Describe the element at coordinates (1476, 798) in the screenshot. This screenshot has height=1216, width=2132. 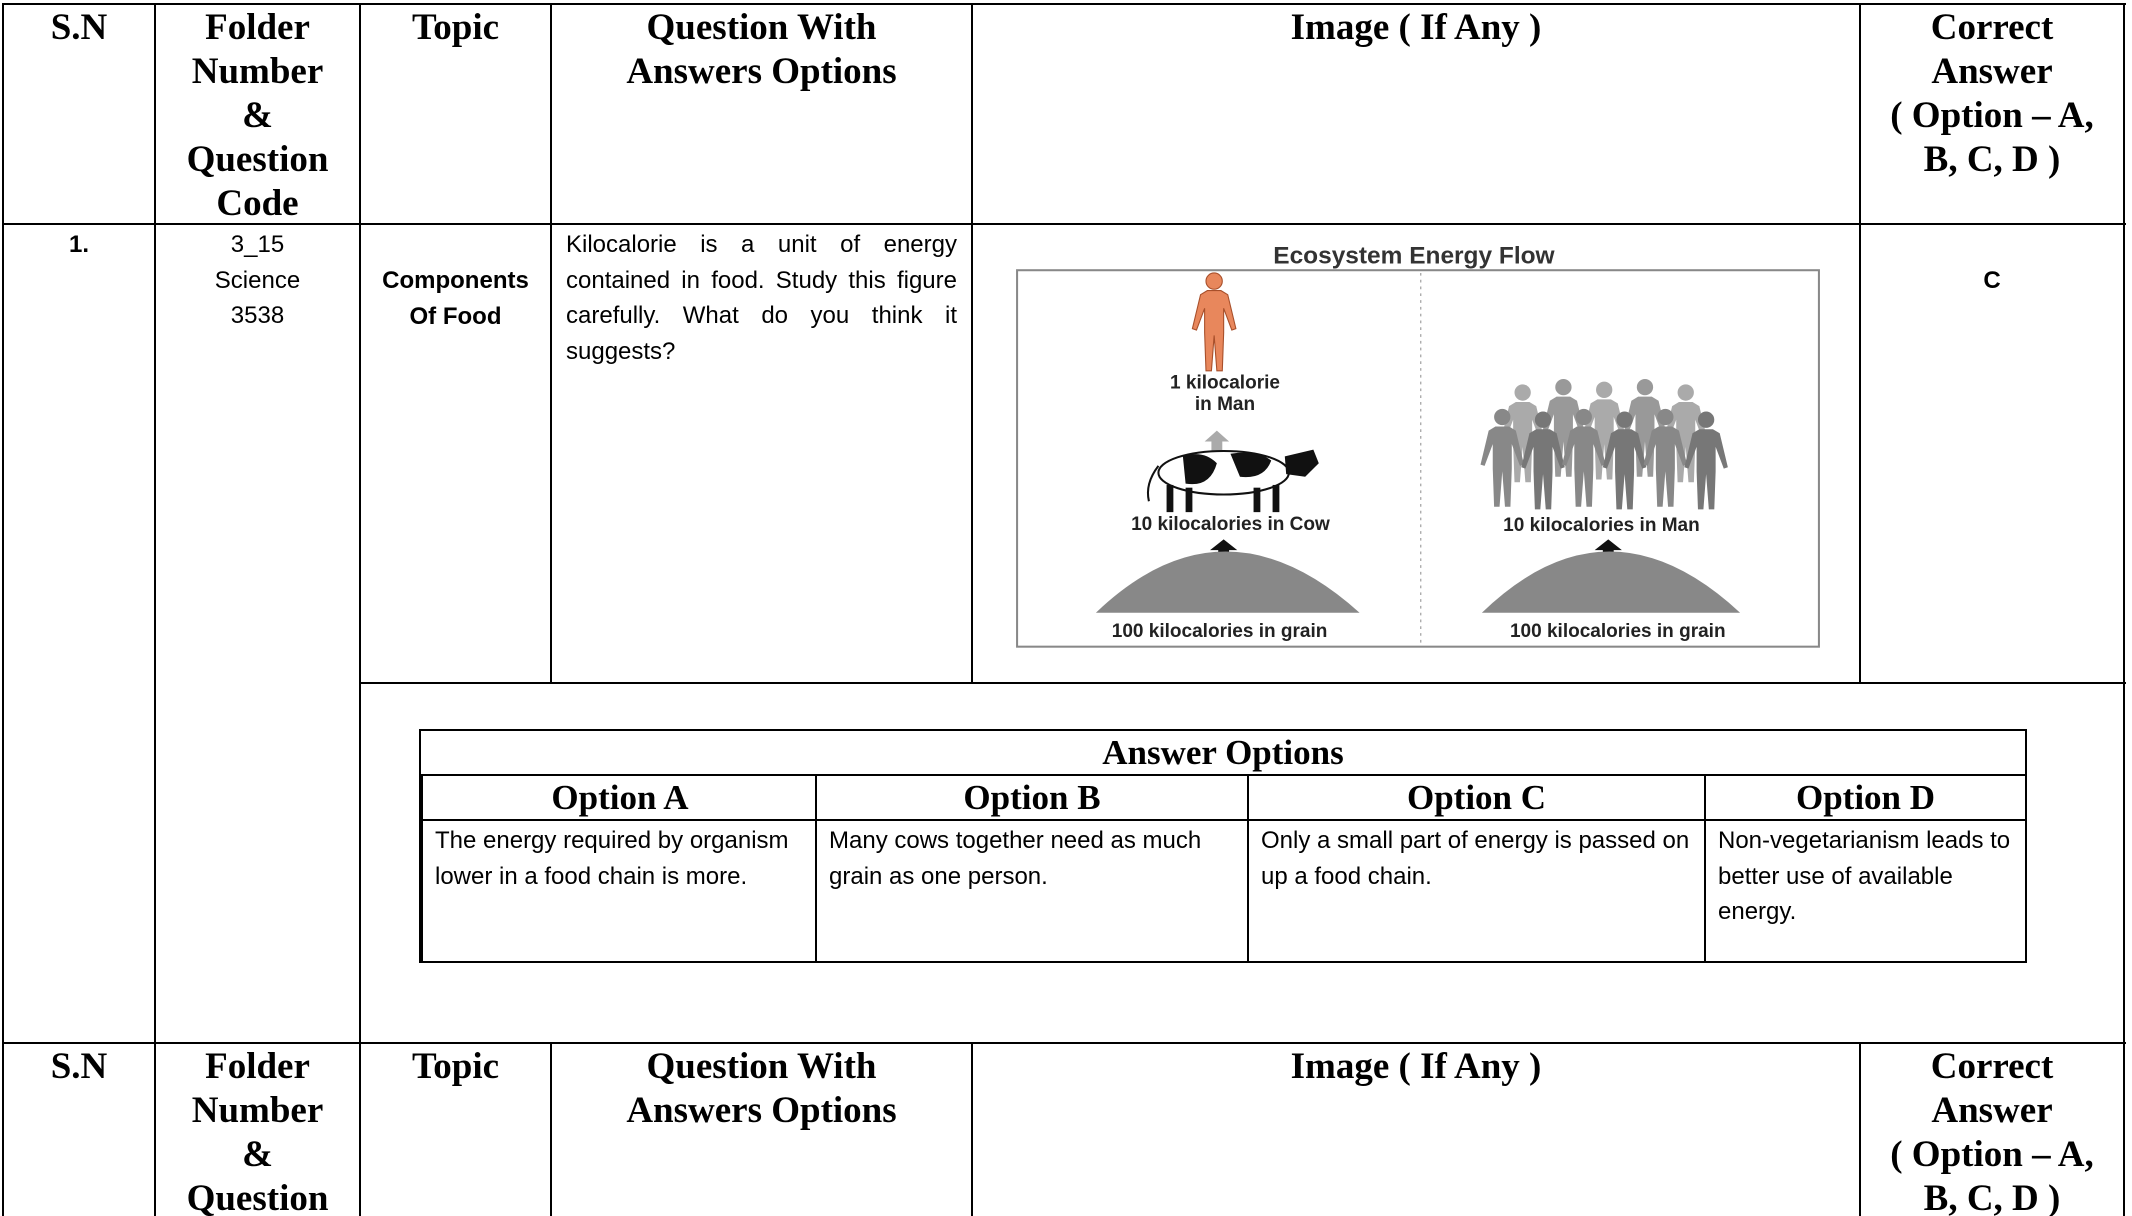
I see `option-label: Option C` at that location.